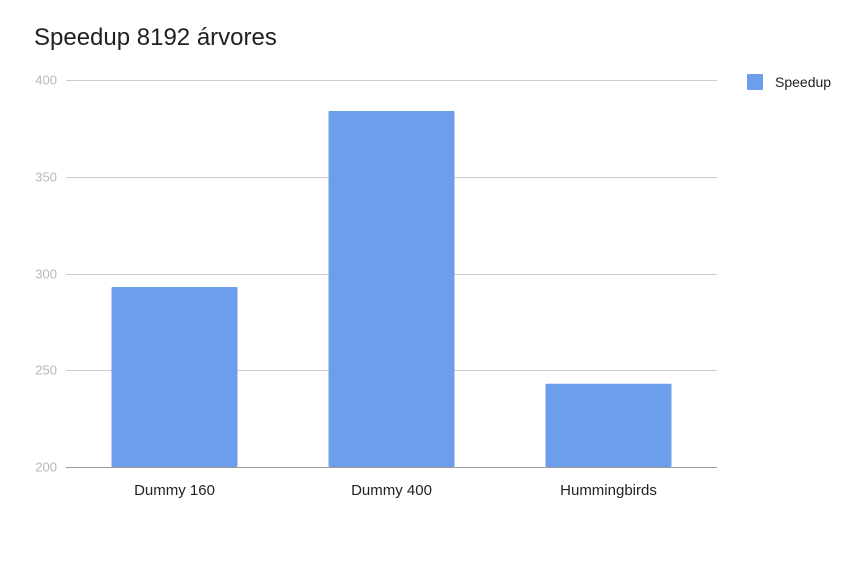 This screenshot has width=850, height=564. Describe the element at coordinates (46, 274) in the screenshot. I see `y-tick-label-300: 300` at that location.